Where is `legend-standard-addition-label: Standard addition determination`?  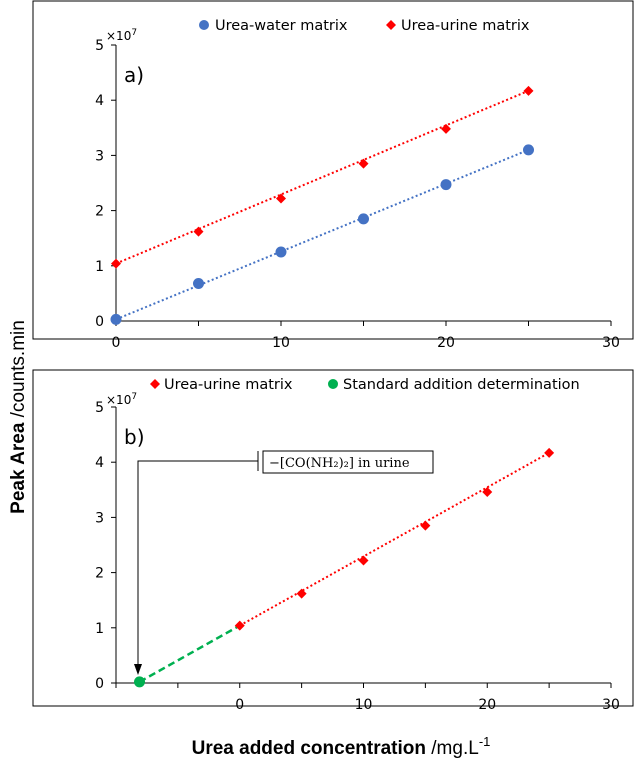 legend-standard-addition-label: Standard addition determination is located at coordinates (461, 385).